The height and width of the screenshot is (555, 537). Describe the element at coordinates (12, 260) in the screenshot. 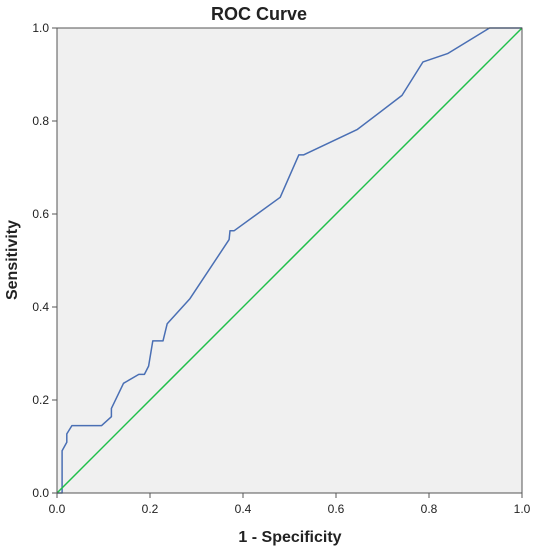

I see `y-axis-label: Sensitivity` at that location.